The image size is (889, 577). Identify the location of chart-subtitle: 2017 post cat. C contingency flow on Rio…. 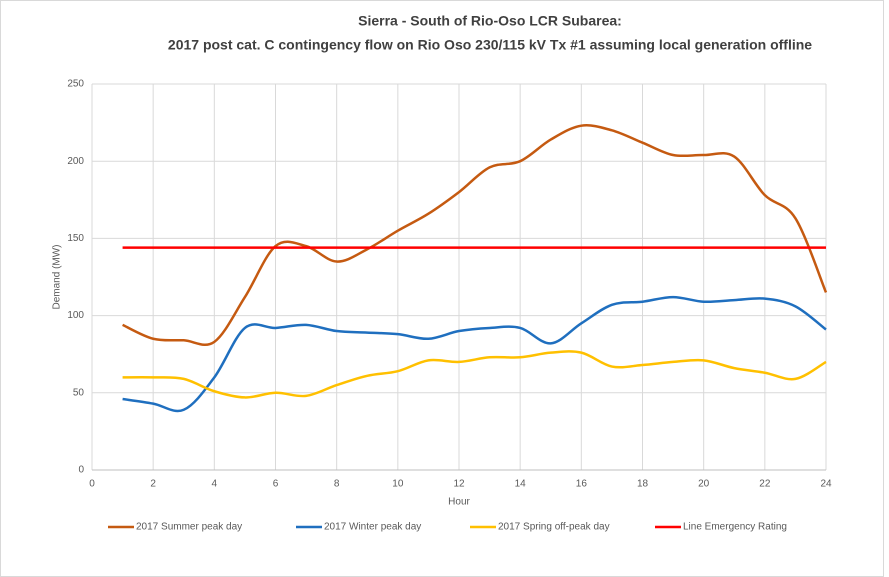
(490, 45).